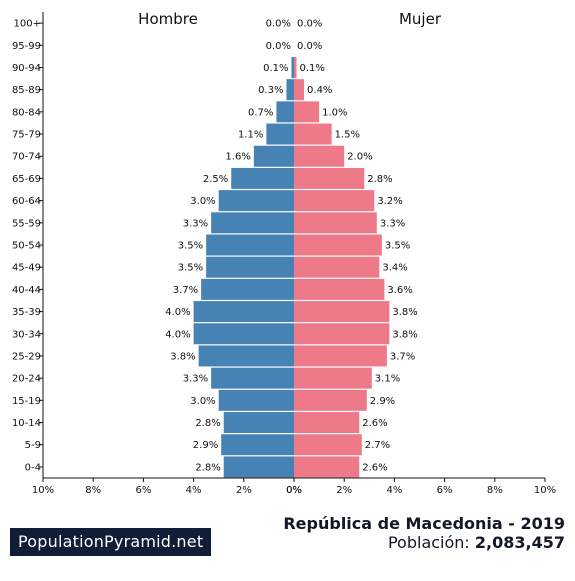  Describe the element at coordinates (182, 356) in the screenshot. I see `male-value-label: 3.8%` at that location.